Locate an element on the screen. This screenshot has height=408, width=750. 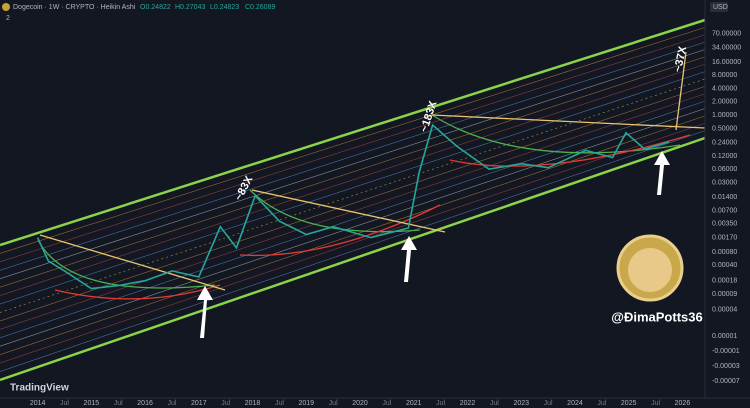
ohlc-low: L0.24823 is located at coordinates (224, 7).